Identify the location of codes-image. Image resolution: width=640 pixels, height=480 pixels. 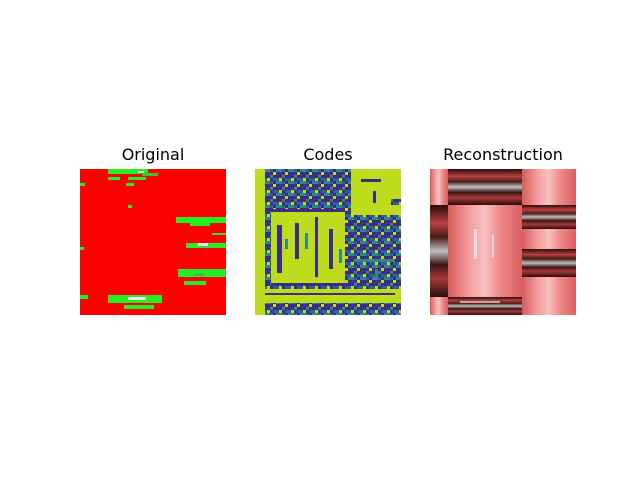
(328, 242).